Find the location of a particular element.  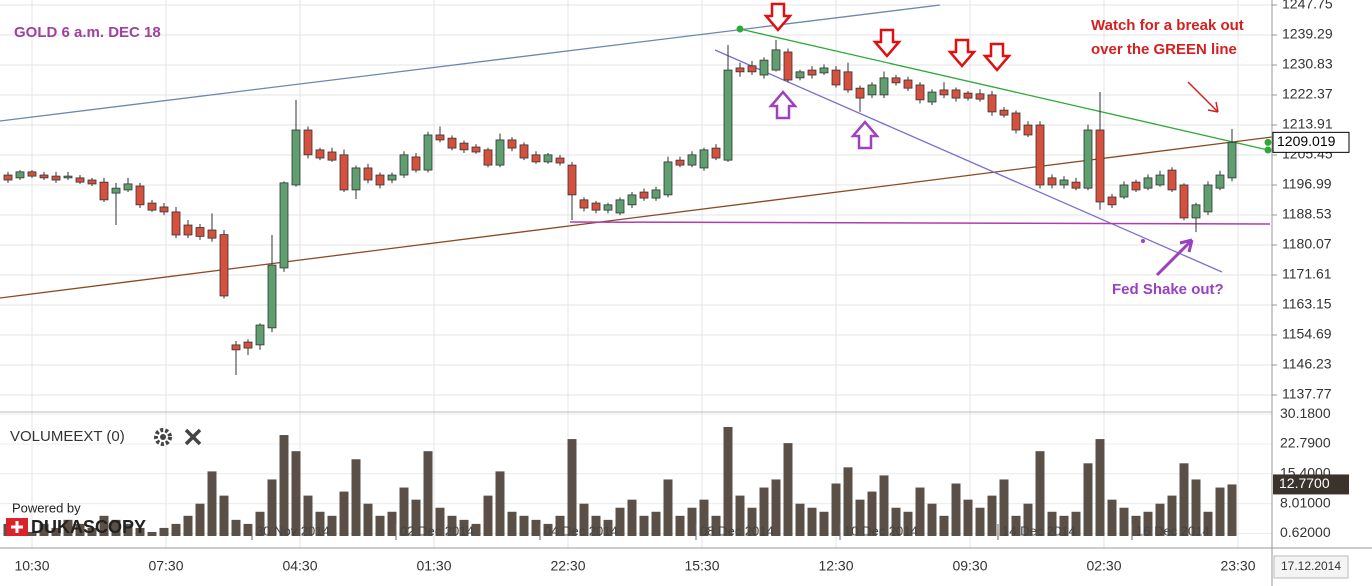

y-tick-label: 1188.53 is located at coordinates (1307, 214).